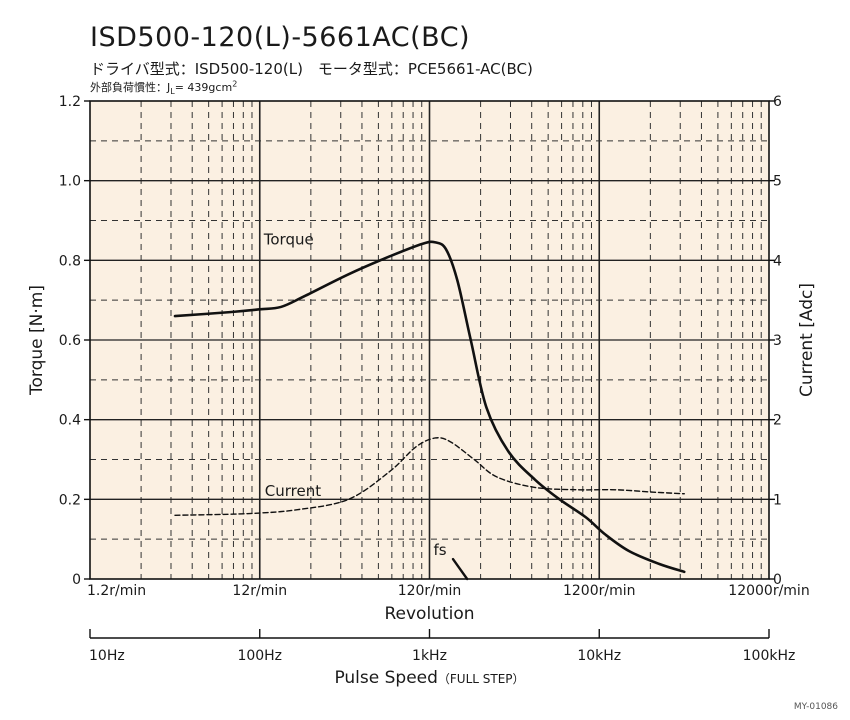 This screenshot has height=720, width=850. I want to click on load-inertia-superscript: 2, so click(235, 84).